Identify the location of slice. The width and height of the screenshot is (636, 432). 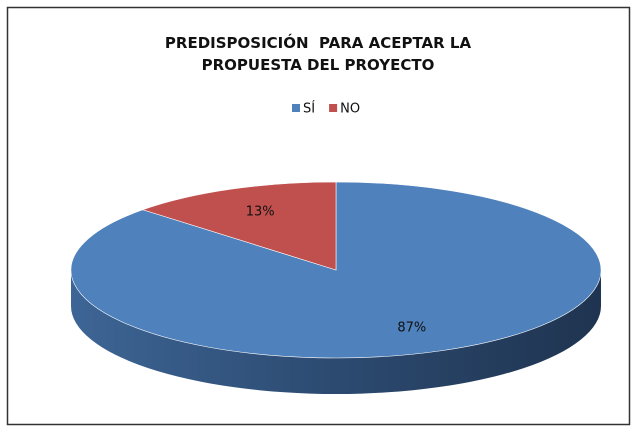
(239, 226).